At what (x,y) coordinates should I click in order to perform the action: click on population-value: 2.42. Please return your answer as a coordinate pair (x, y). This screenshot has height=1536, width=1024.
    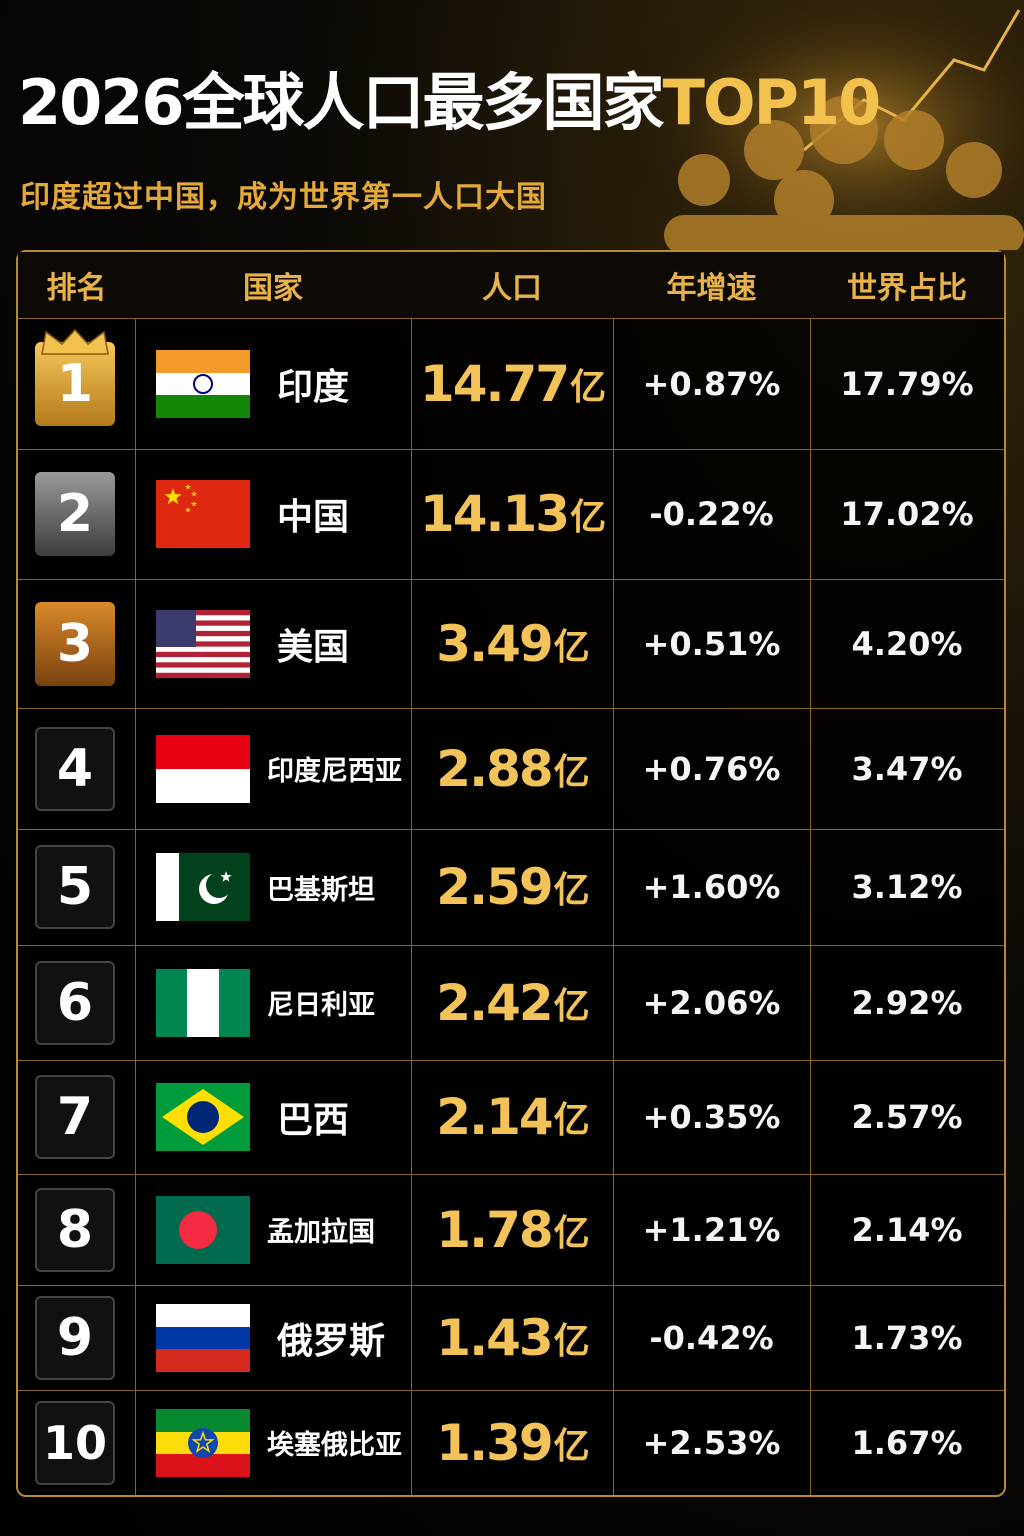
    Looking at the image, I should click on (494, 1002).